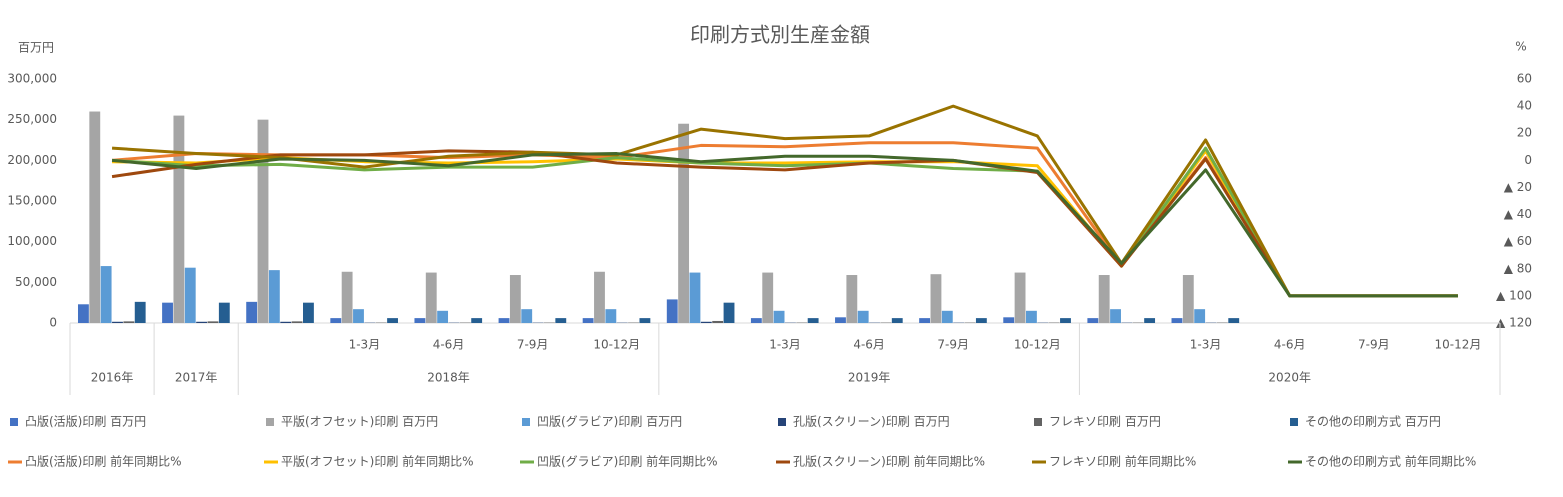  What do you see at coordinates (1518, 187) in the screenshot?
I see `y2-tick-label: ▲ 20` at bounding box center [1518, 187].